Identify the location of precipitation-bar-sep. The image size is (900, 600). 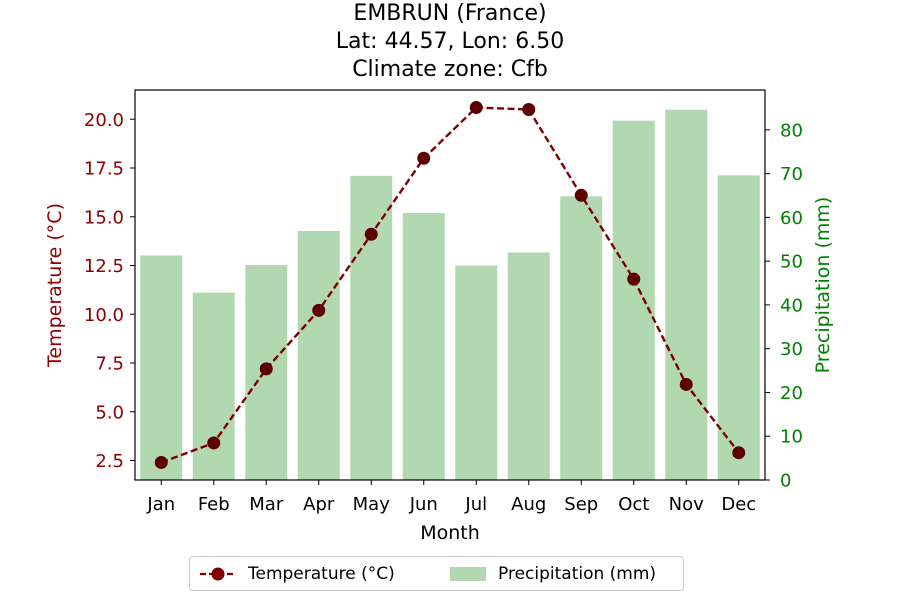
(581, 338).